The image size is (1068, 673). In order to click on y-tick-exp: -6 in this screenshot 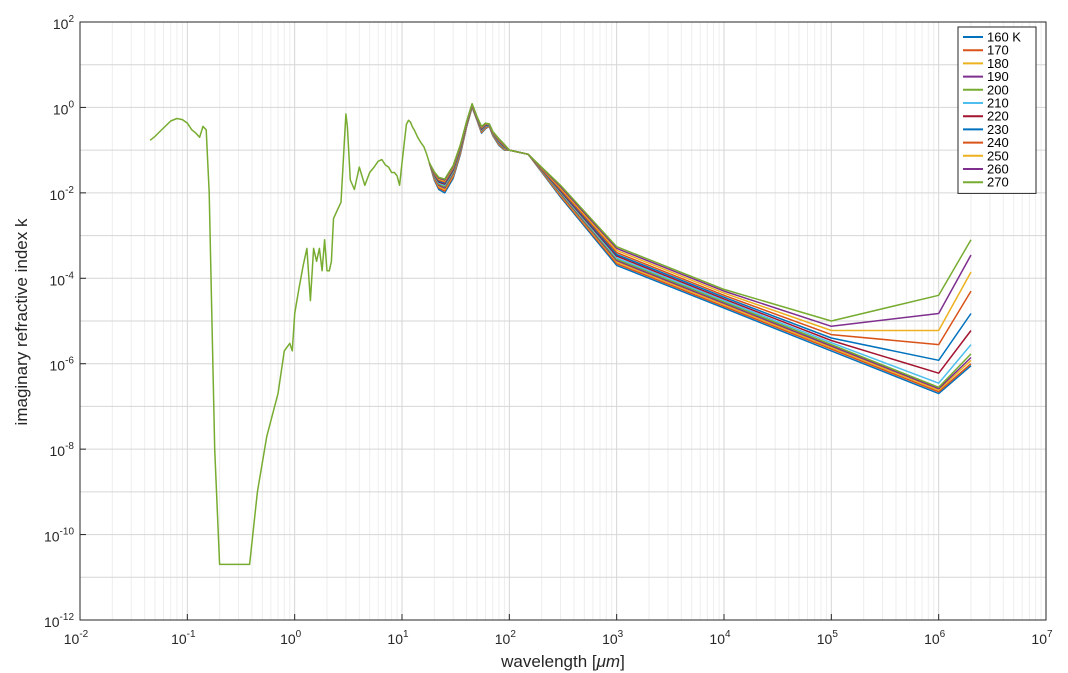, I will do `click(69, 361)`.